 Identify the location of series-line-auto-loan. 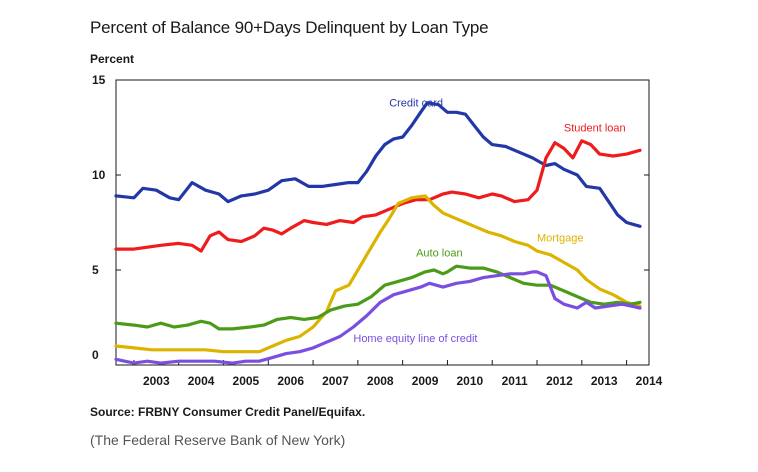
(378, 297).